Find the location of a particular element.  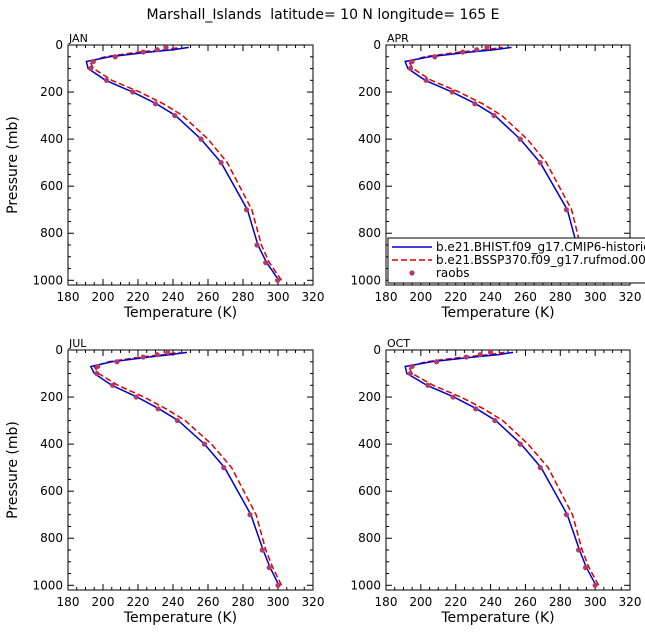

legend-box is located at coordinates (516, 260).